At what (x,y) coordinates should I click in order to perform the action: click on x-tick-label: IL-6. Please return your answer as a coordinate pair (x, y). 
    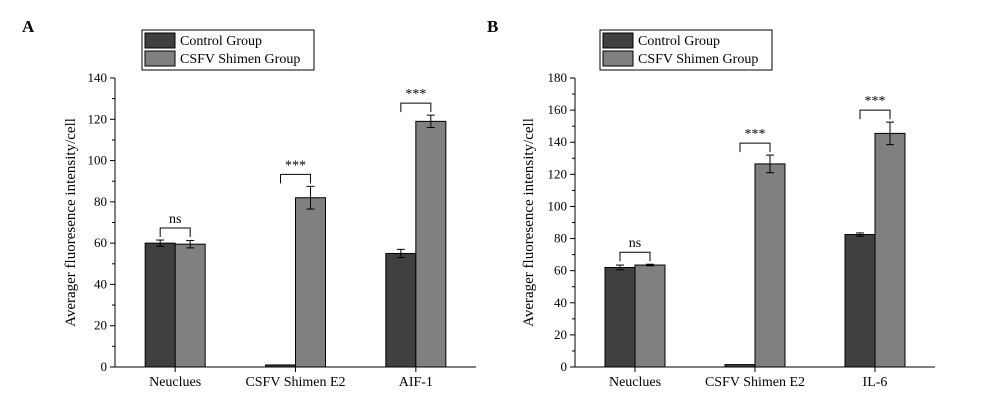
    Looking at the image, I should click on (875, 382).